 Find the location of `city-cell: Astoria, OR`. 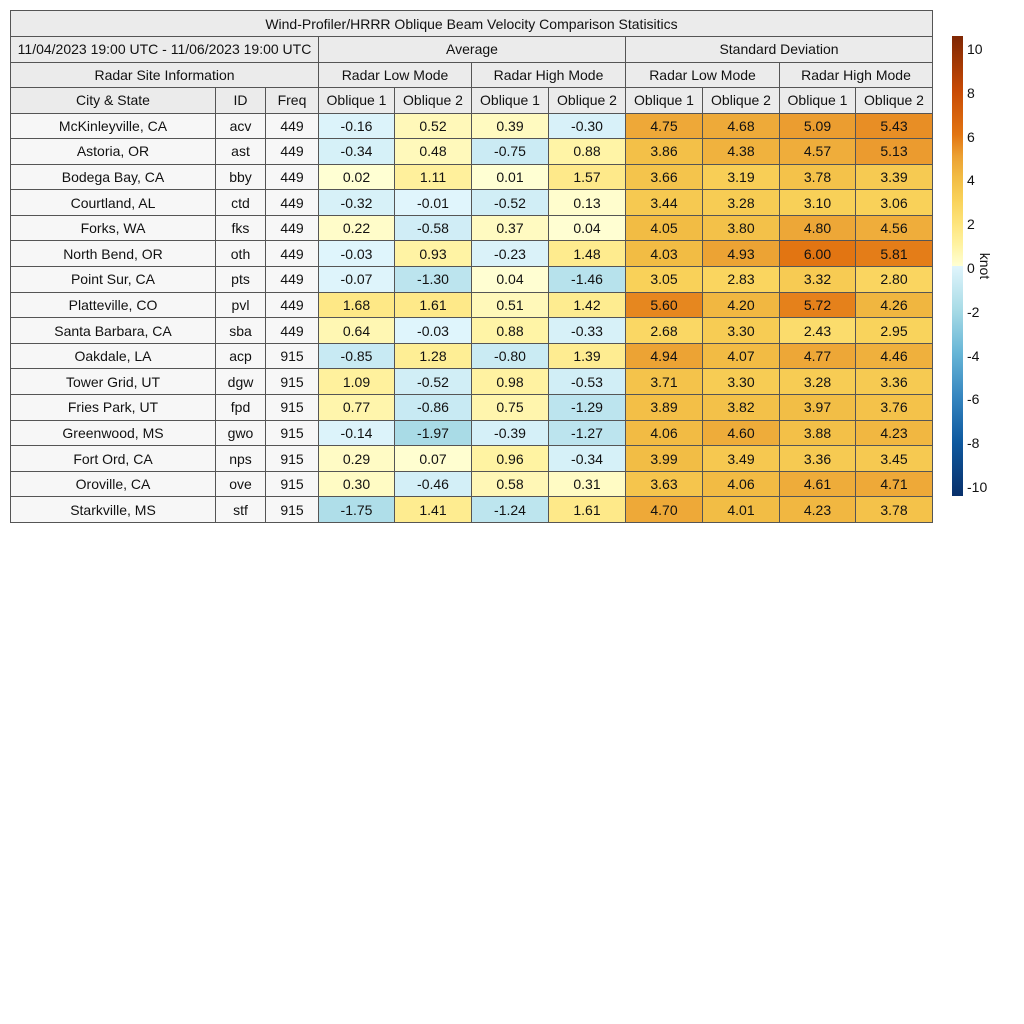

city-cell: Astoria, OR is located at coordinates (113, 151).